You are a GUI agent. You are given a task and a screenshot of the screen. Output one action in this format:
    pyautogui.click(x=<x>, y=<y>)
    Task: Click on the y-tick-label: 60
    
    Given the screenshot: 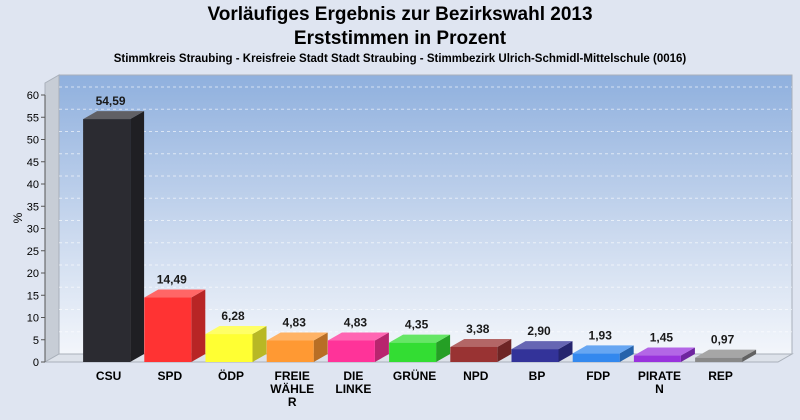 What is the action you would take?
    pyautogui.click(x=33, y=96)
    